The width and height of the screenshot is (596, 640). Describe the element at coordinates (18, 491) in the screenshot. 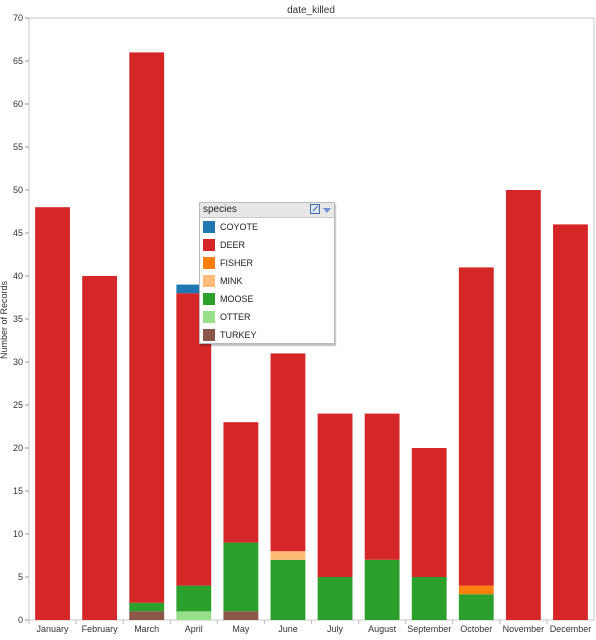

I see `y-tick-label: 15` at that location.